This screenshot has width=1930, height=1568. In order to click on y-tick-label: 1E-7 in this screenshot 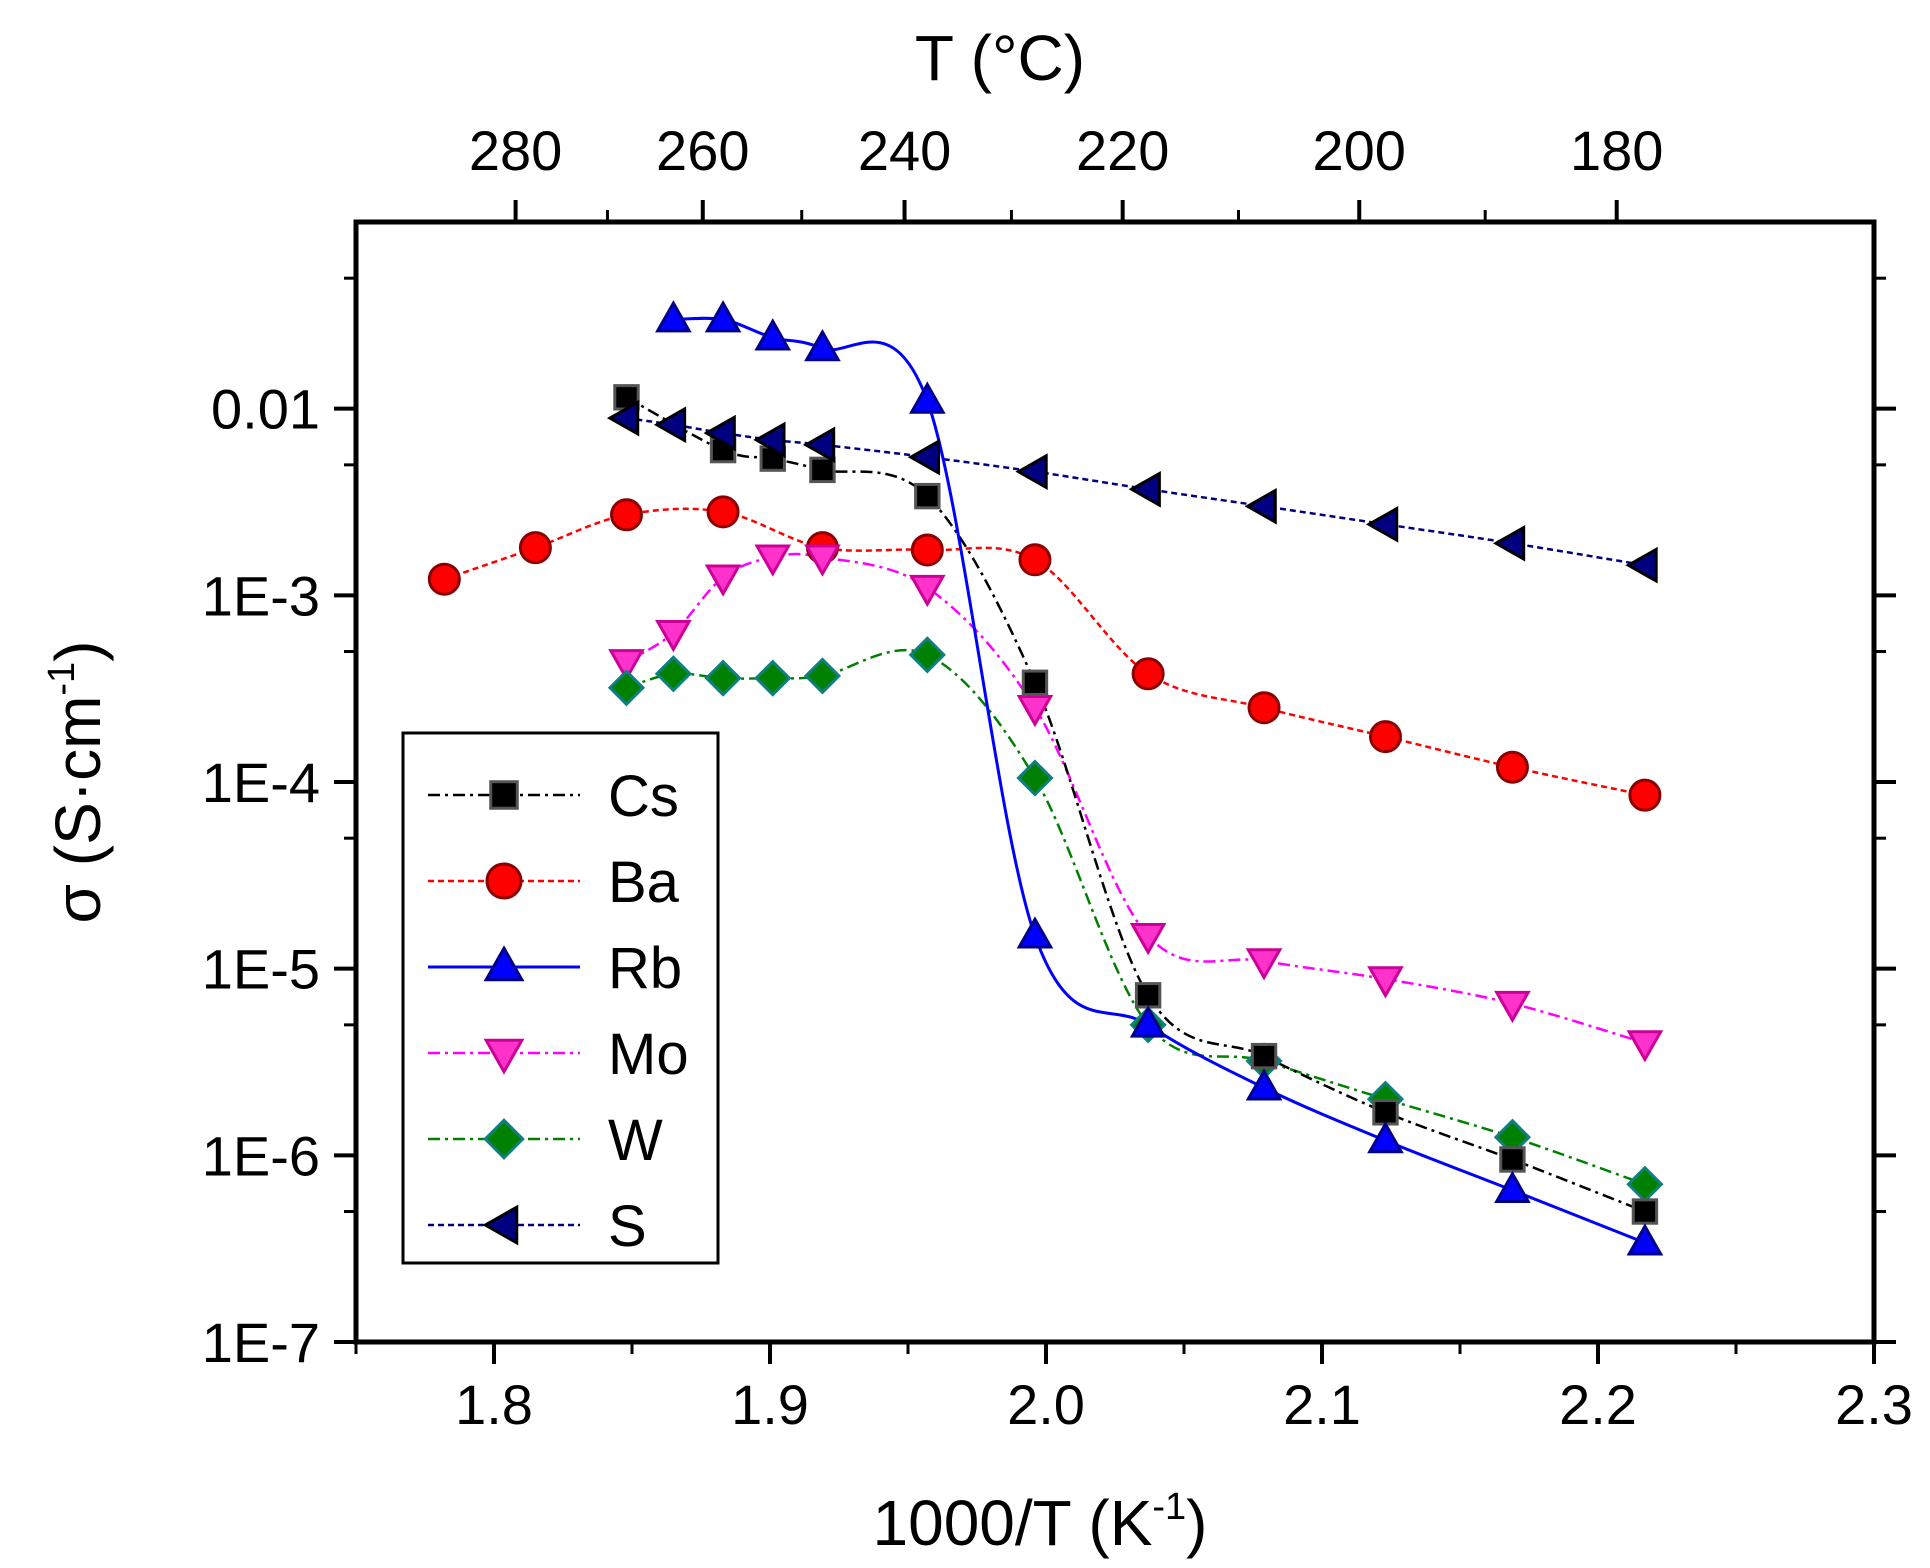, I will do `click(261, 1342)`.